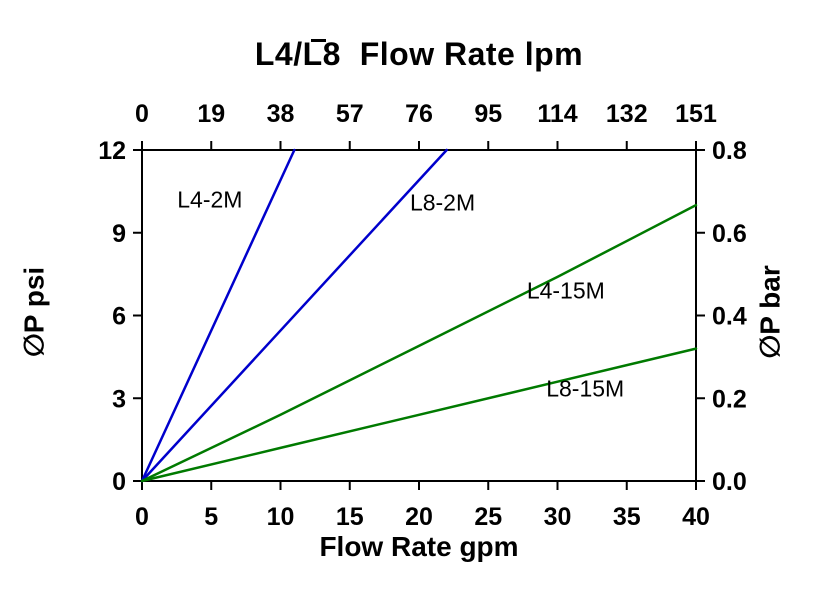  What do you see at coordinates (142, 517) in the screenshot?
I see `x-tick-label: 0` at bounding box center [142, 517].